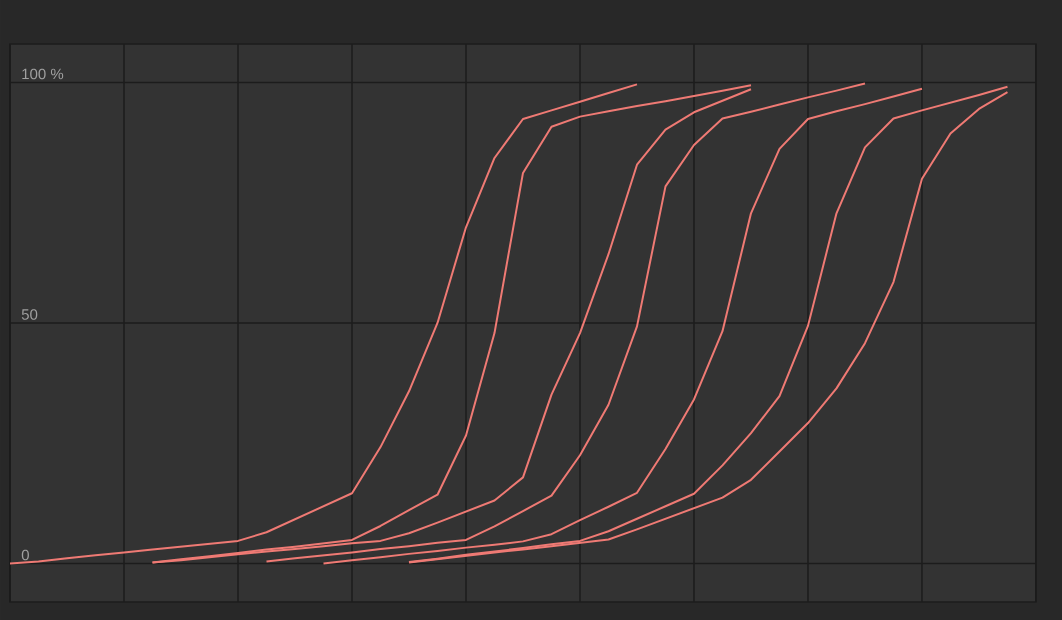 Image resolution: width=1062 pixels, height=620 pixels. I want to click on y-tick-label: 0, so click(25, 555).